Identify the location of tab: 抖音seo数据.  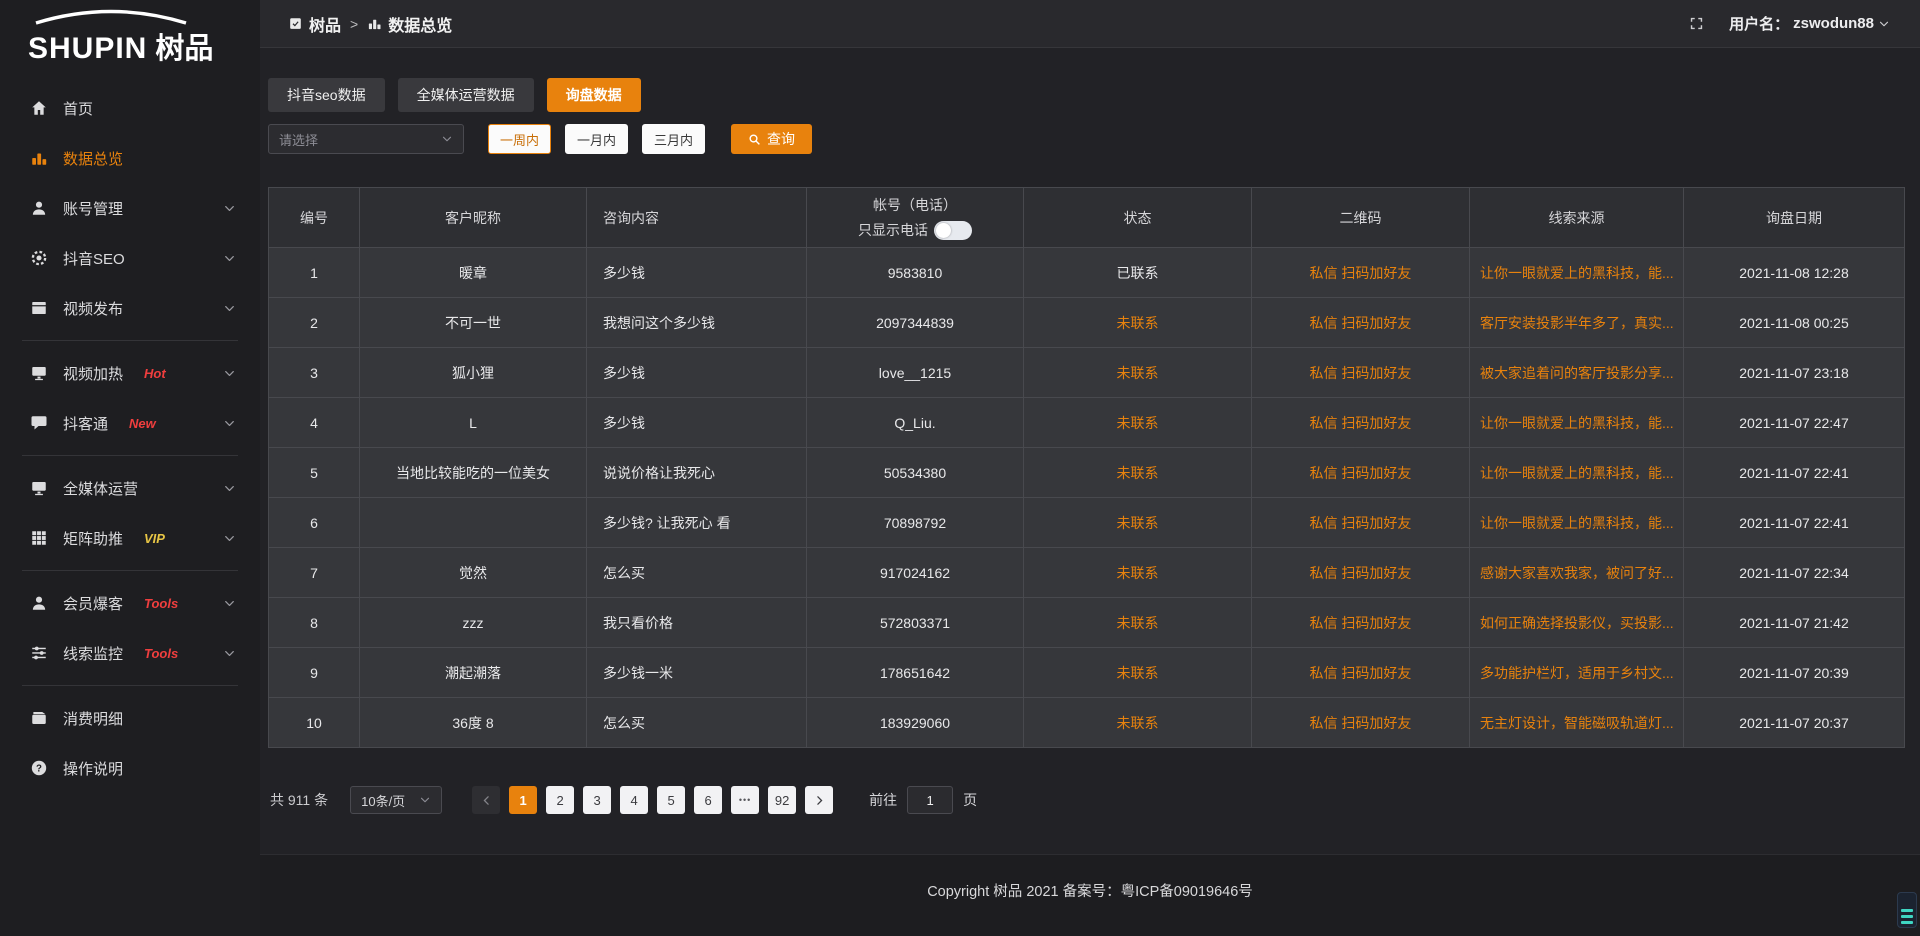
(326, 95).